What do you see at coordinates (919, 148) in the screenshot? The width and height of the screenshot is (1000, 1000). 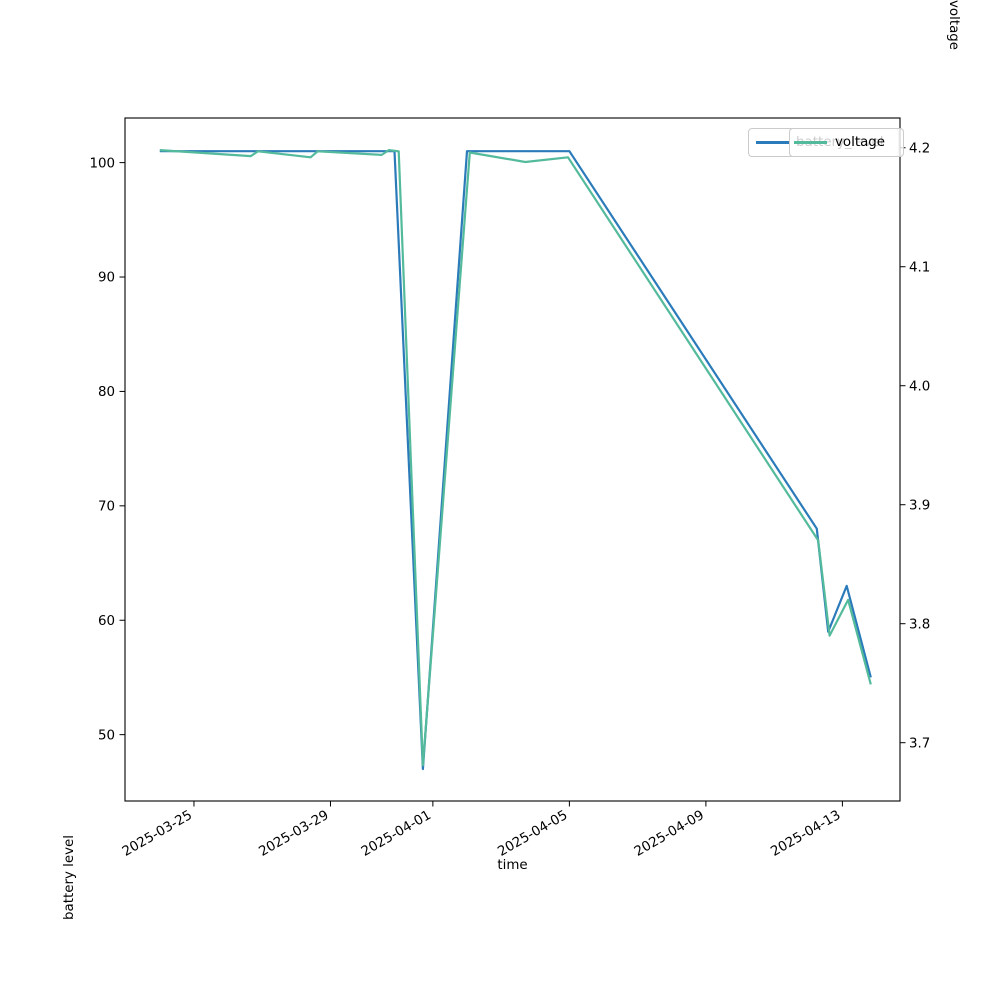 I see `y-tick-label-right: 4.2` at bounding box center [919, 148].